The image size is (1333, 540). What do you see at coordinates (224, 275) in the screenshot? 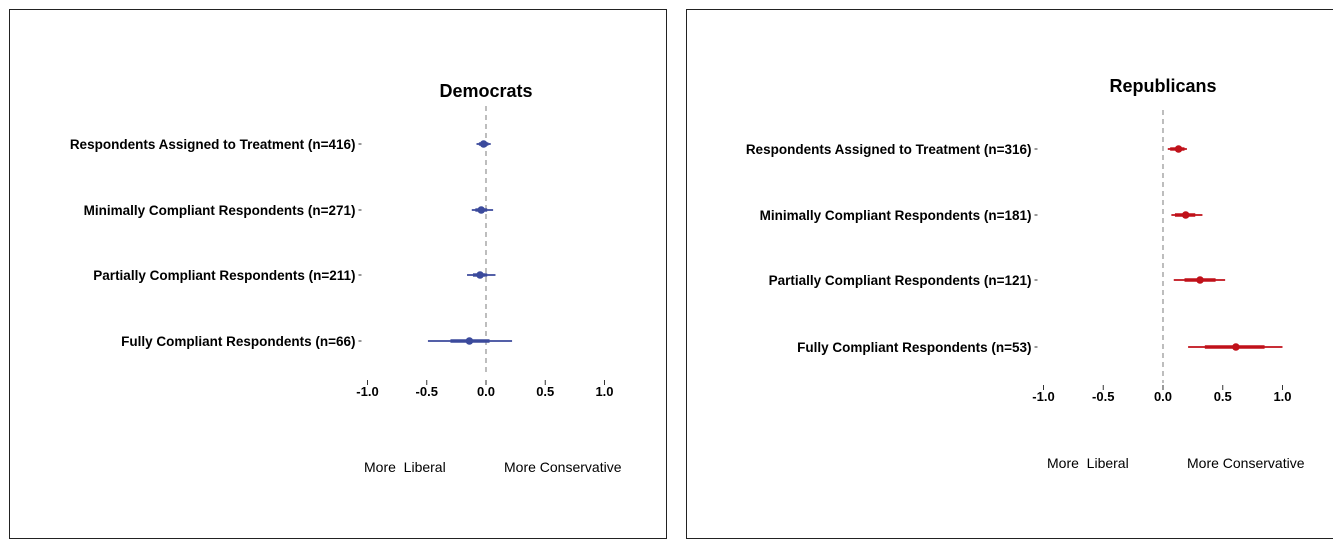
I see `category-label: Partially Compliant Respondents (n=211)` at bounding box center [224, 275].